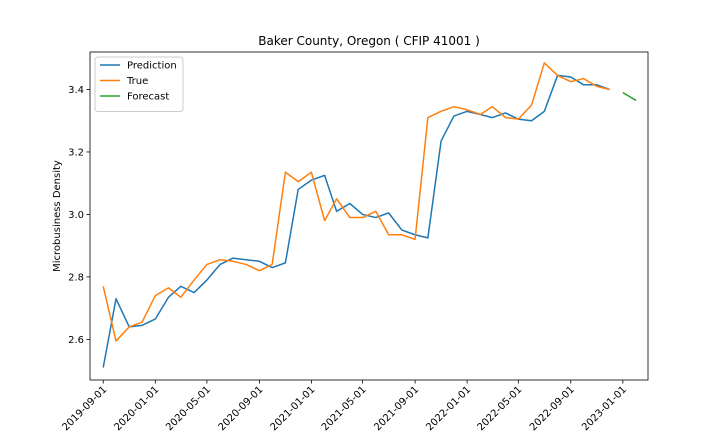 Image resolution: width=720 pixels, height=432 pixels. Describe the element at coordinates (76, 340) in the screenshot. I see `y-tick-label: 2.6` at that location.